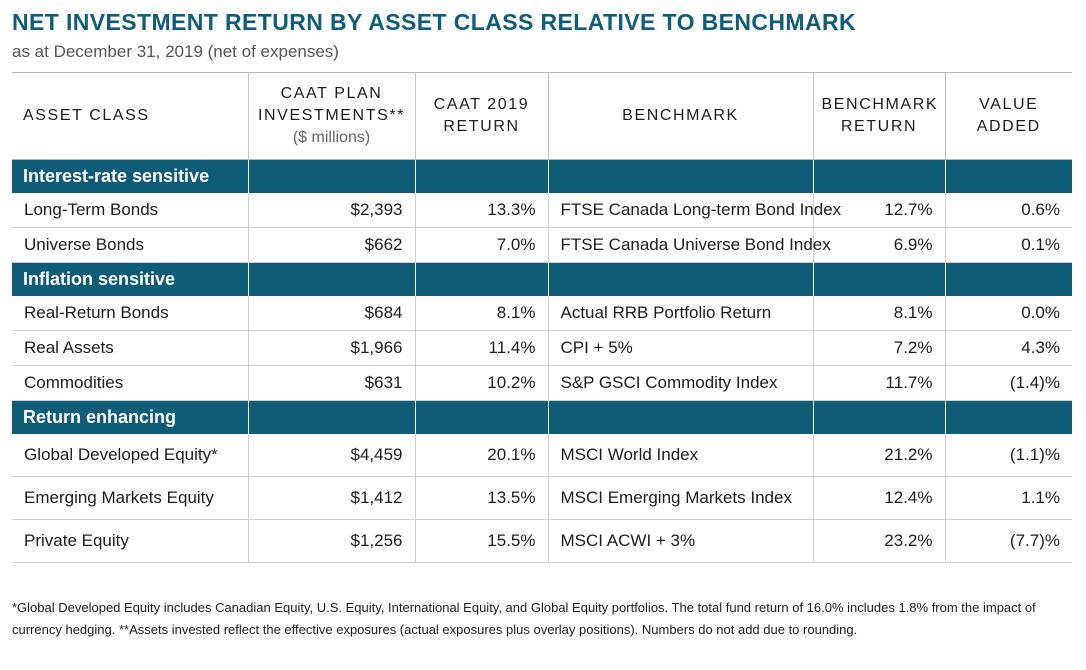 Image resolution: width=1086 pixels, height=670 pixels. What do you see at coordinates (130, 210) in the screenshot?
I see `asset-cell: Long-Term Bonds` at bounding box center [130, 210].